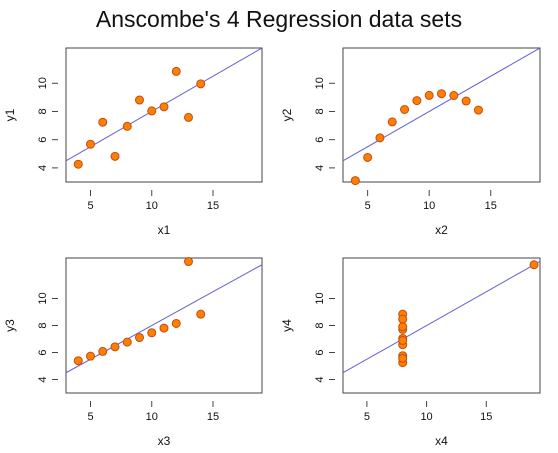 Image resolution: width=558 pixels, height=453 pixels. I want to click on y-axis-label: y4, so click(287, 325).